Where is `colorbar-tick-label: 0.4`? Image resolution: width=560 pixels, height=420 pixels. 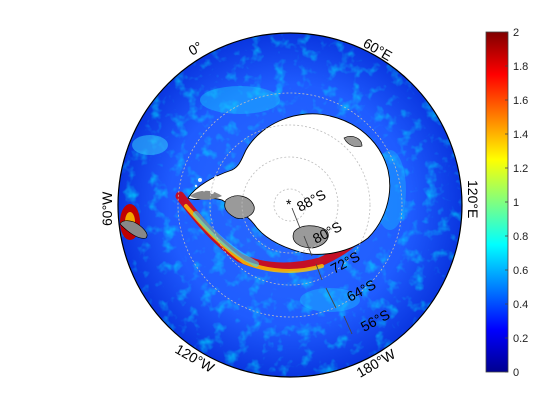 colorbar-tick-label: 0.4 is located at coordinates (520, 305).